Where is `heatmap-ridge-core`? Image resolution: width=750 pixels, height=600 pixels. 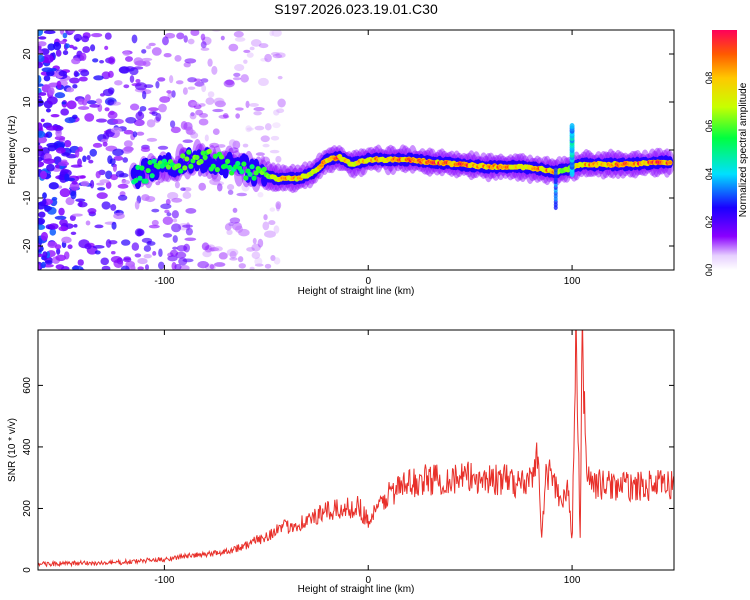 heatmap-ridge-core is located at coordinates (670, 163).